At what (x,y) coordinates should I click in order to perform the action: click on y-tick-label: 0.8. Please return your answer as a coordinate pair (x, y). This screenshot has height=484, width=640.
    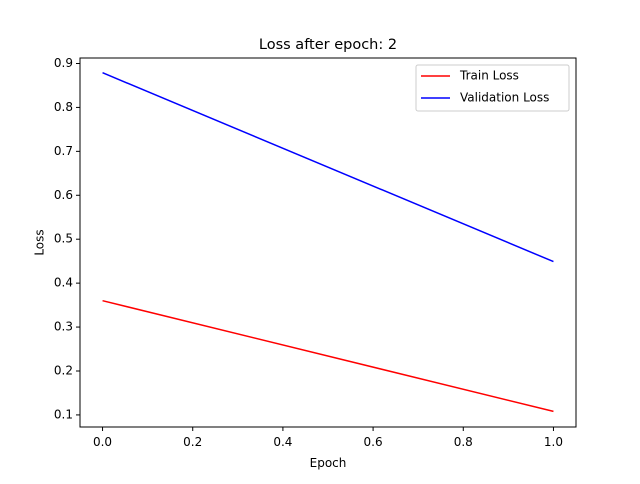
    Looking at the image, I should click on (63, 107).